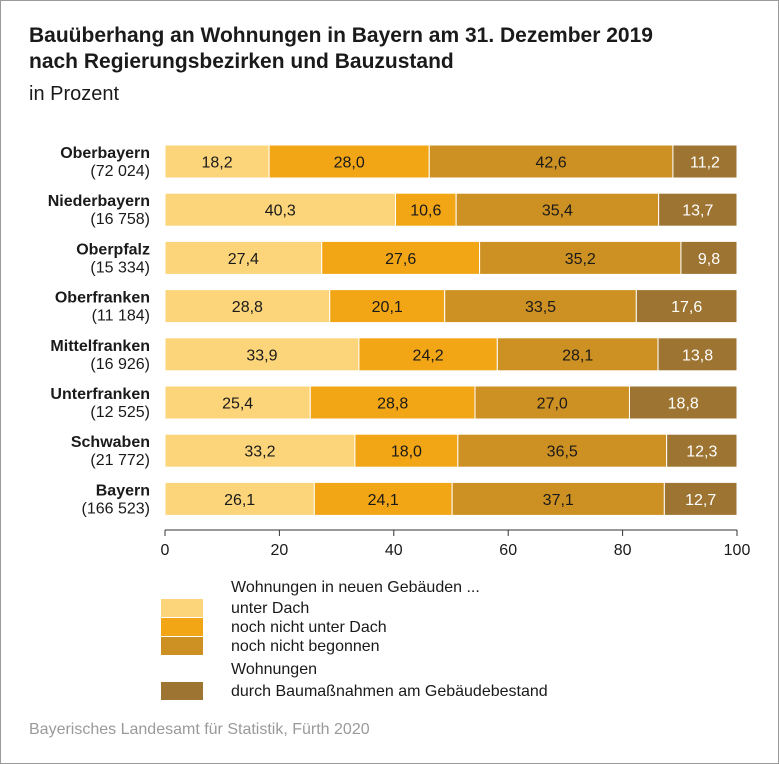  What do you see at coordinates (121, 316) in the screenshot?
I see `category-count: (11 184)` at bounding box center [121, 316].